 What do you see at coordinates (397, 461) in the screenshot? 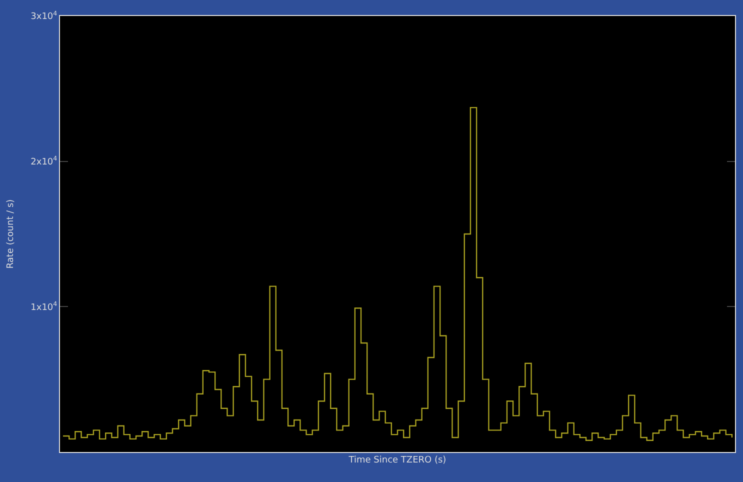
I see `x-axis-title: Time Since TZERO (s)` at bounding box center [397, 461].